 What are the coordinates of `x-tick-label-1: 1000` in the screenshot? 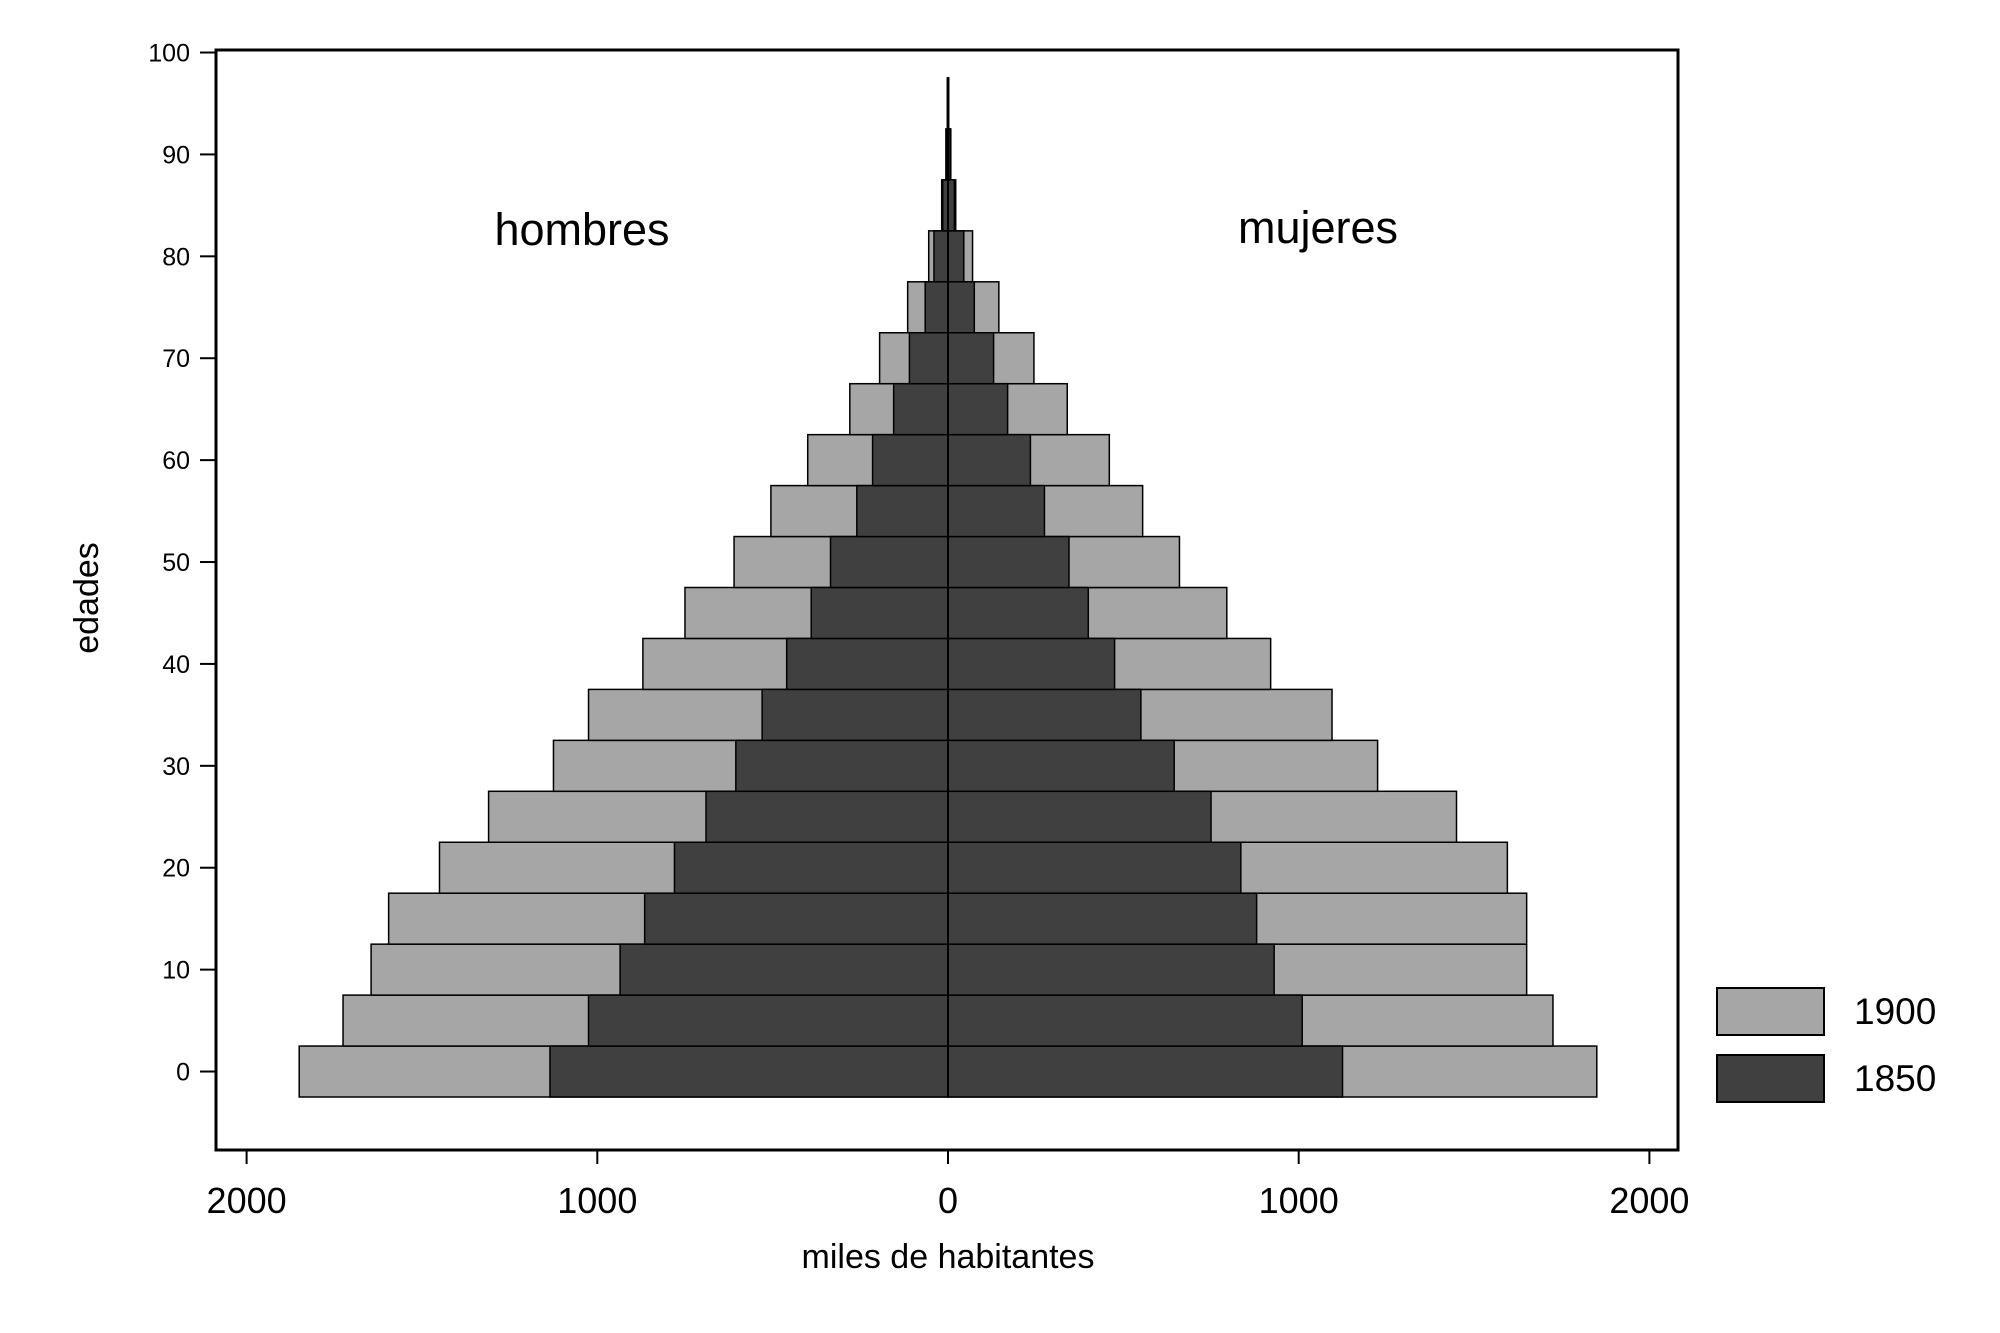 It's located at (597, 1200).